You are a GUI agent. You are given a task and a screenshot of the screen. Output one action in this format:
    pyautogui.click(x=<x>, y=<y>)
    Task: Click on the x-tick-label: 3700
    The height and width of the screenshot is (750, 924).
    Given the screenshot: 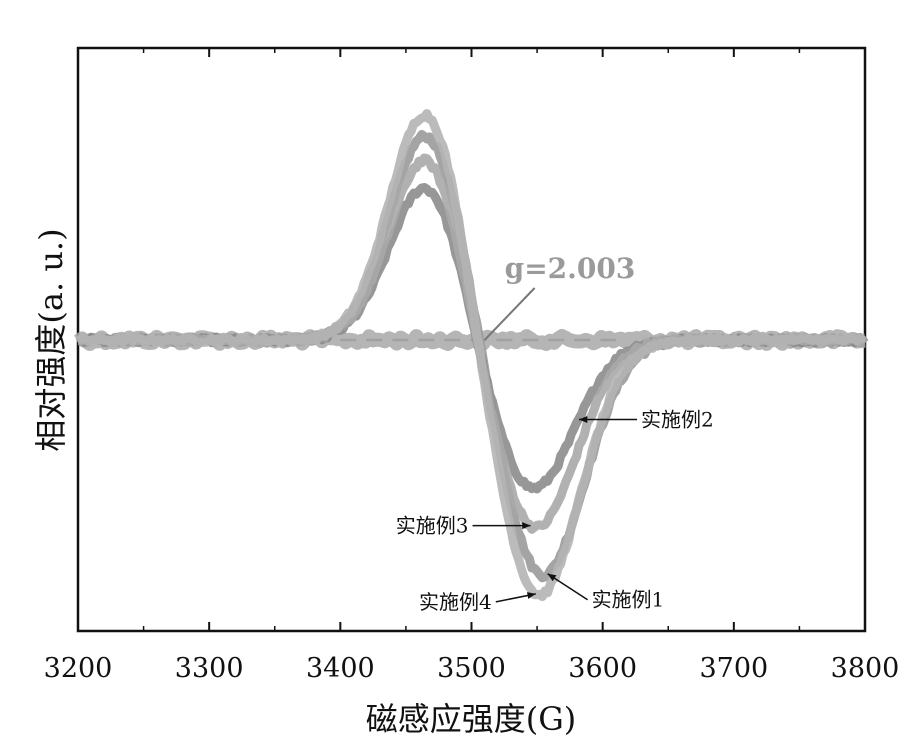 What is the action you would take?
    pyautogui.click(x=733, y=668)
    